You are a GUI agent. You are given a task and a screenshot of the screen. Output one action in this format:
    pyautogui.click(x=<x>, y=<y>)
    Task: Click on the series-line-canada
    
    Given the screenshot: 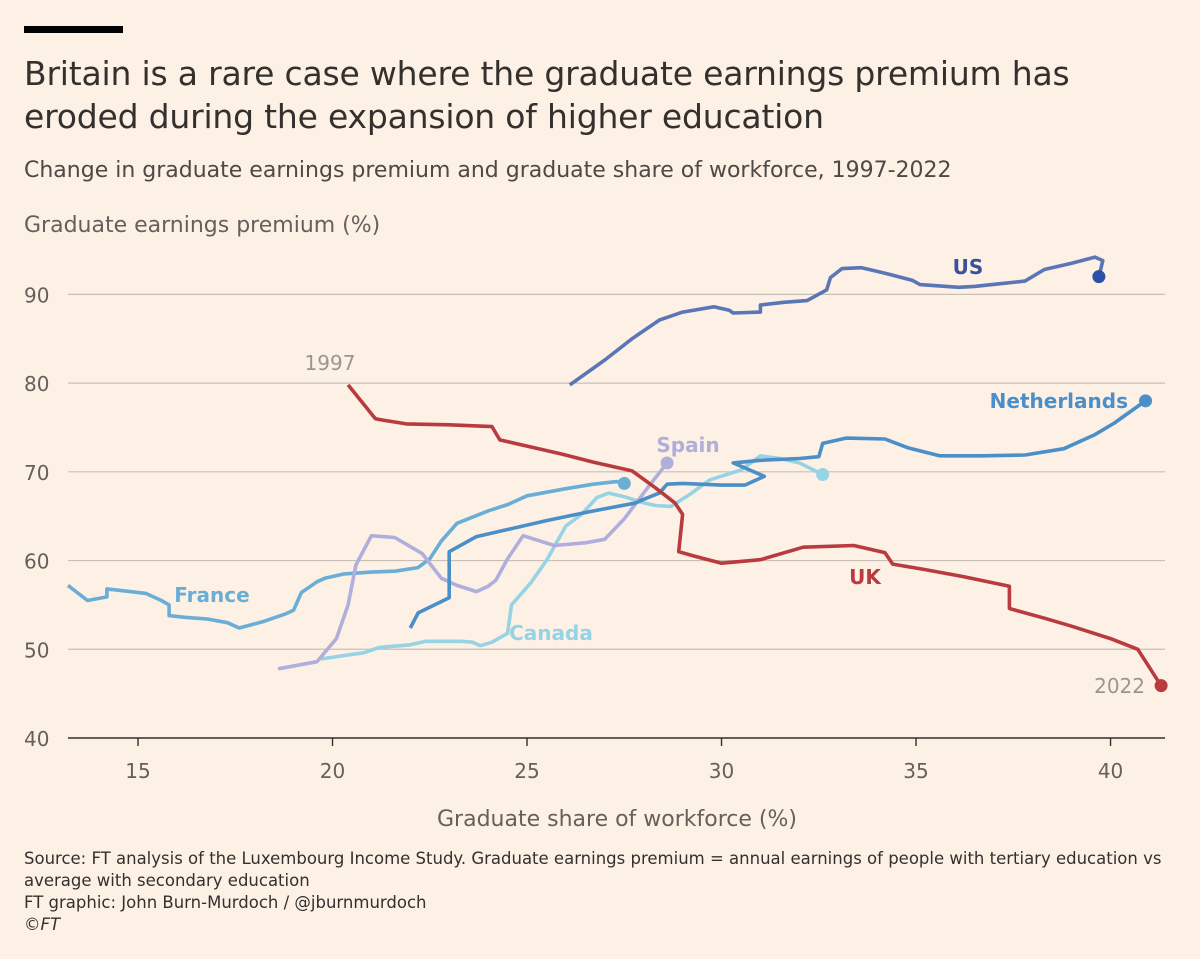 What is the action you would take?
    pyautogui.click(x=572, y=557)
    